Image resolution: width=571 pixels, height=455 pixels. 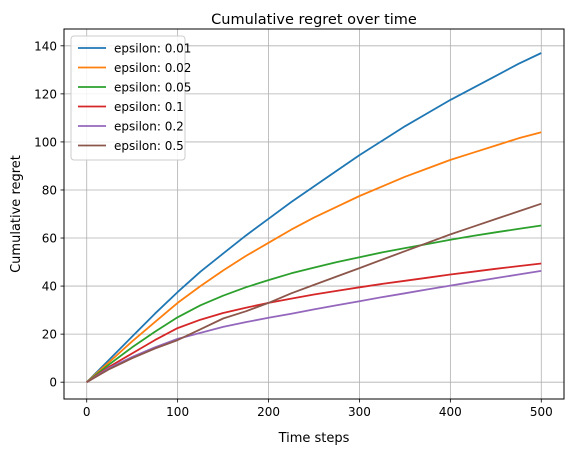 I want to click on chart-title: Cumulative regret over time, so click(x=314, y=20).